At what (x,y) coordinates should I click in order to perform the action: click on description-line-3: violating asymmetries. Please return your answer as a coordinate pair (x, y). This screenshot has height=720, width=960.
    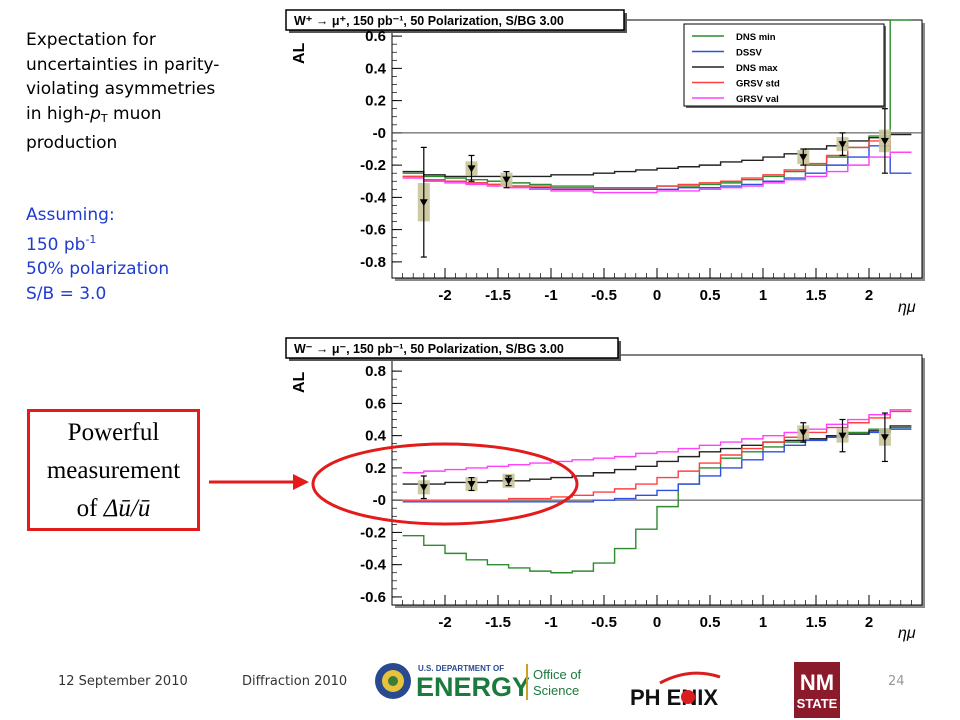
    Looking at the image, I should click on (121, 89).